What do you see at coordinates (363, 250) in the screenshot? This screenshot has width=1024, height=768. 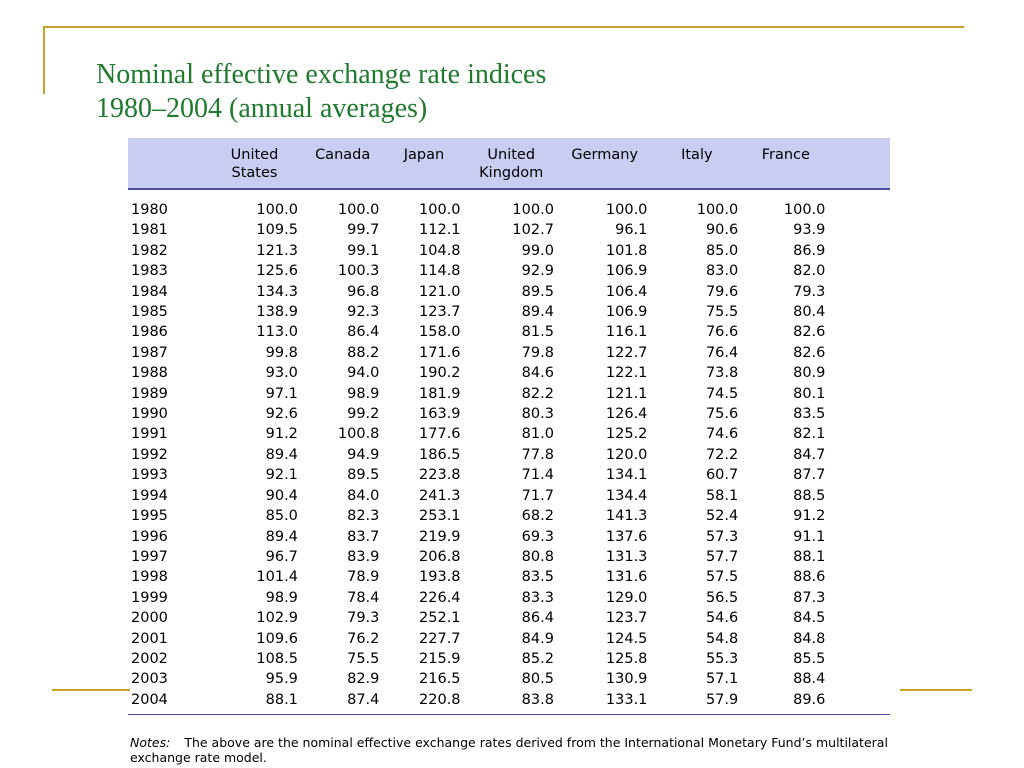 I see `value-cell: 99.1` at bounding box center [363, 250].